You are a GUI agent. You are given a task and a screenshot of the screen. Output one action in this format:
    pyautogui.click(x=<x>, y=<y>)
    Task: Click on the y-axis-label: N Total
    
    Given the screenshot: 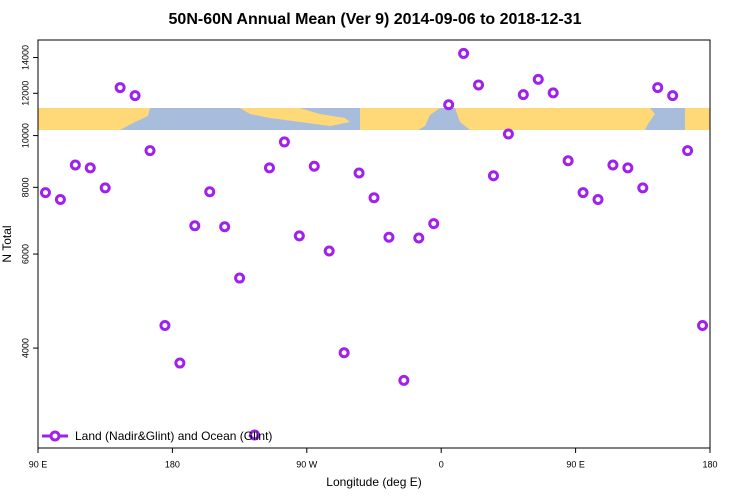 What is the action you would take?
    pyautogui.click(x=7, y=243)
    